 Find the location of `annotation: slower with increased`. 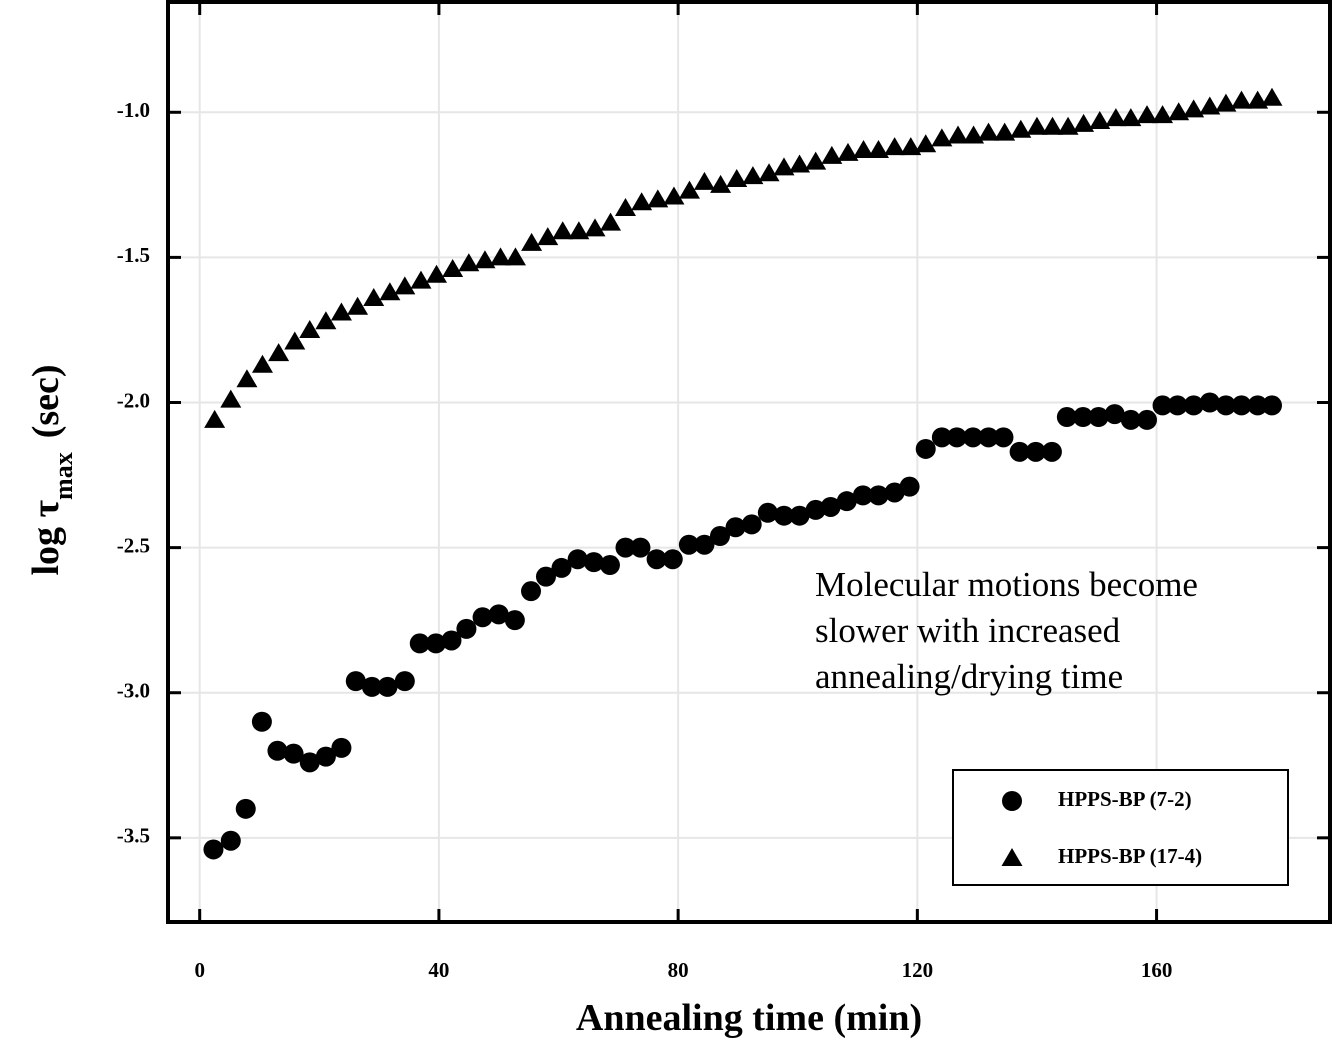

annotation: slower with increased is located at coordinates (968, 630).